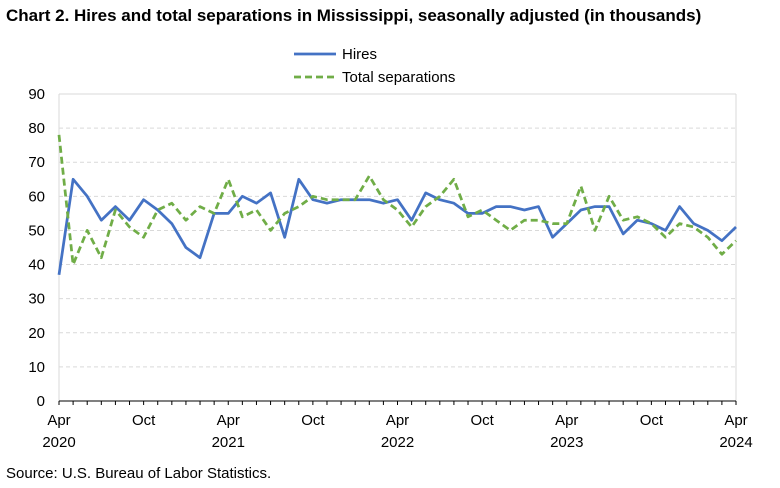 This screenshot has height=488, width=780. What do you see at coordinates (58, 442) in the screenshot?
I see `x-tick-year-label: 2020` at bounding box center [58, 442].